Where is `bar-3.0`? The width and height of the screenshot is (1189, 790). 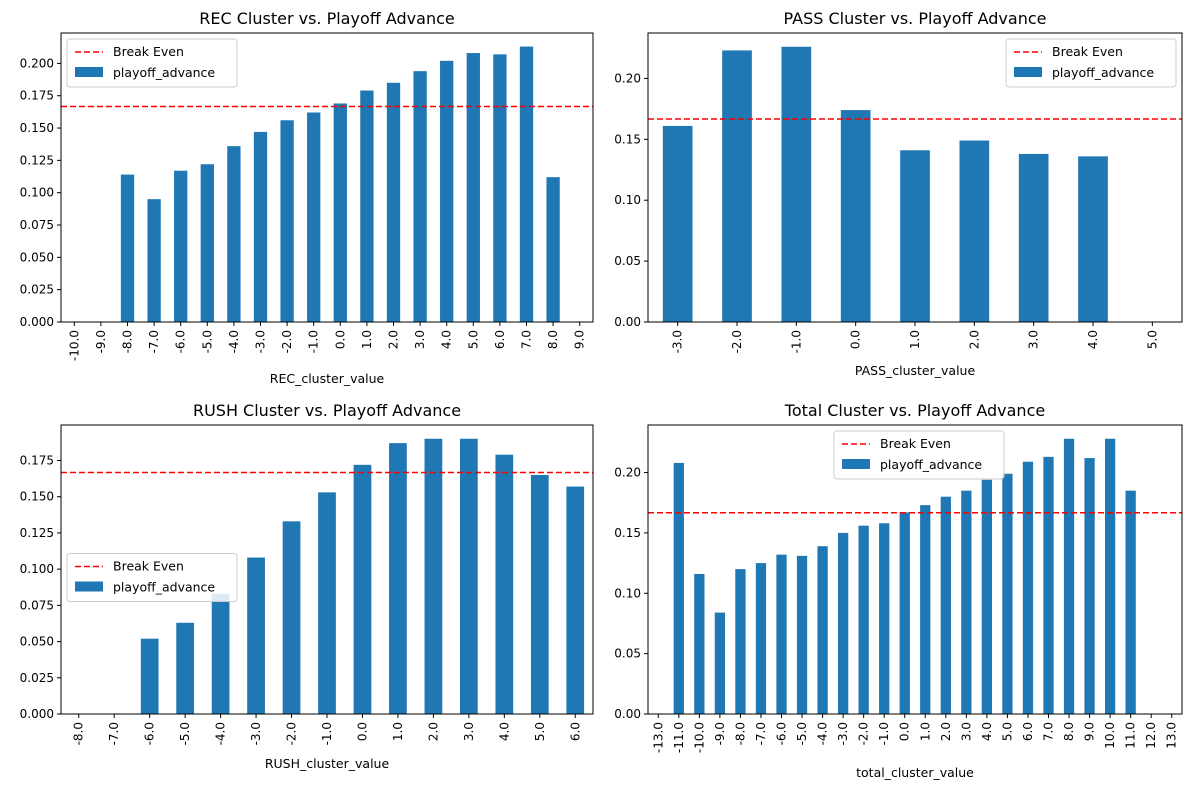
bar-3.0 is located at coordinates (420, 197).